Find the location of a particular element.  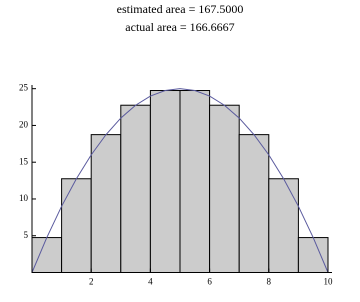

x-tick-label: 10 is located at coordinates (329, 282).